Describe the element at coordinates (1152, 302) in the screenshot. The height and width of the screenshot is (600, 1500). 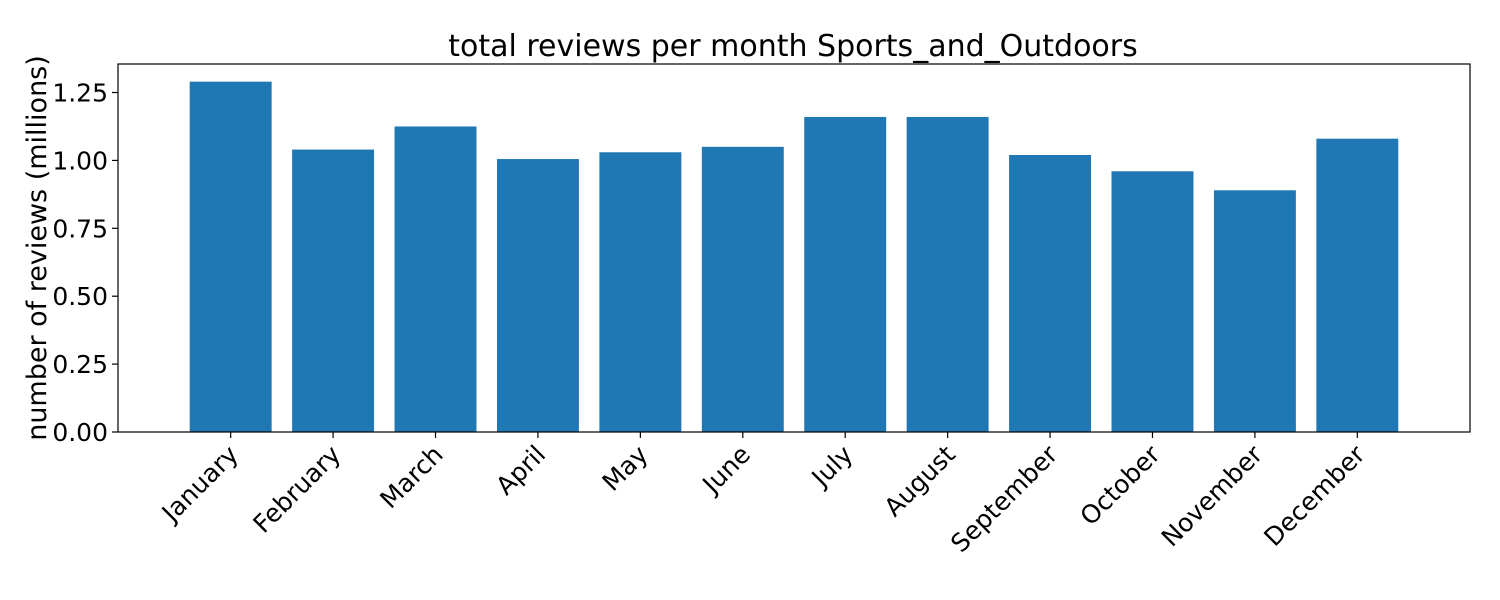
I see `bar-october` at that location.